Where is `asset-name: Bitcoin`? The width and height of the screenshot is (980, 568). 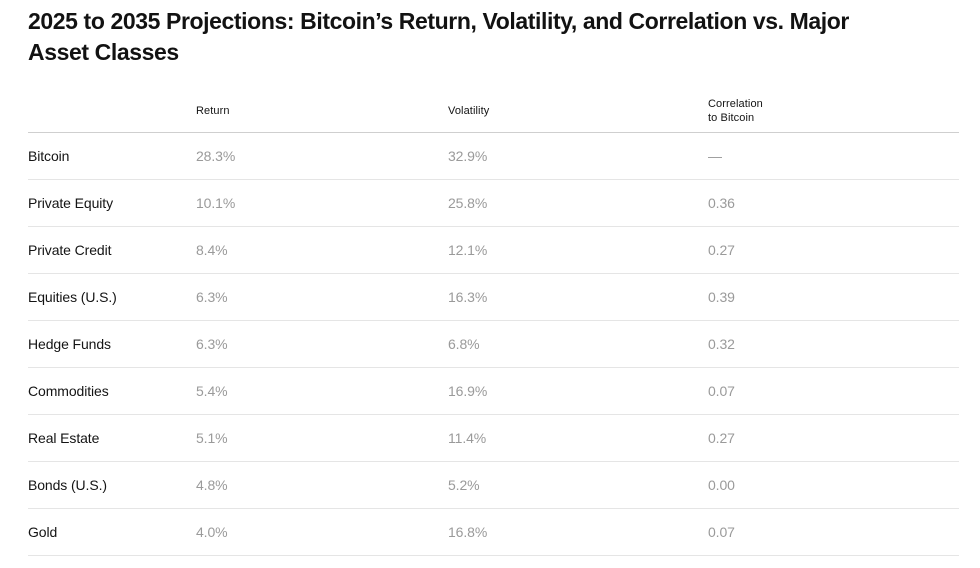 asset-name: Bitcoin is located at coordinates (49, 156).